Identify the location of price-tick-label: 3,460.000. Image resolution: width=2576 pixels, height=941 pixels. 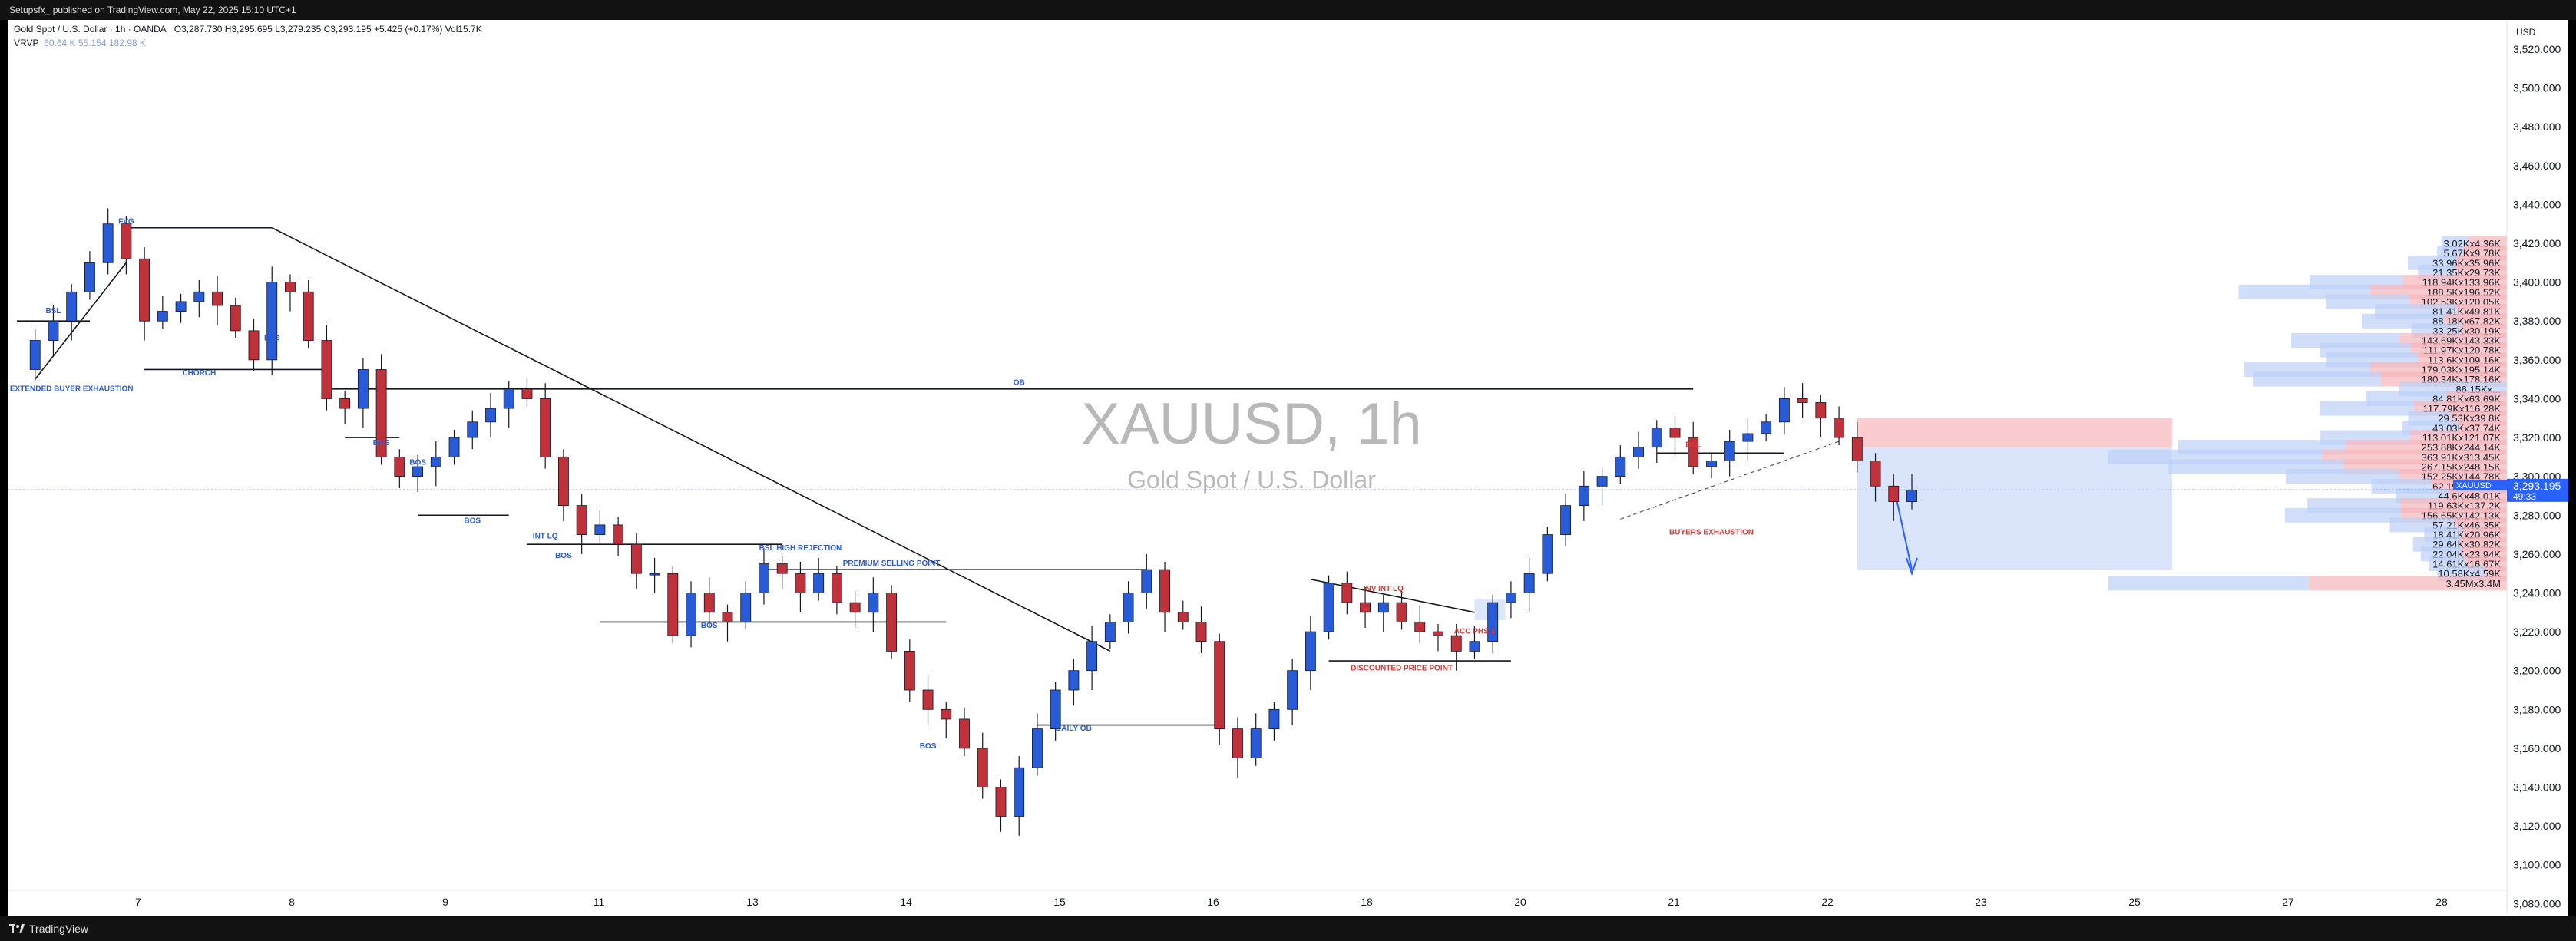
(2537, 166).